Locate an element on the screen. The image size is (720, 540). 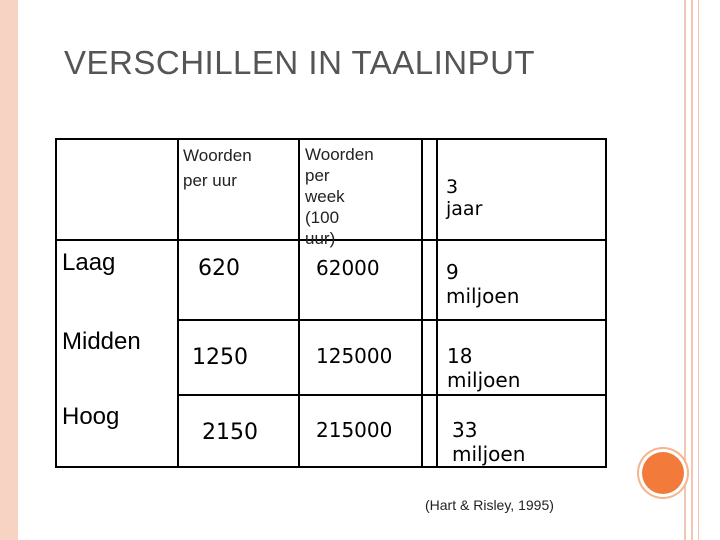
citation: (Hart & Risley, 1995) is located at coordinates (489, 505).